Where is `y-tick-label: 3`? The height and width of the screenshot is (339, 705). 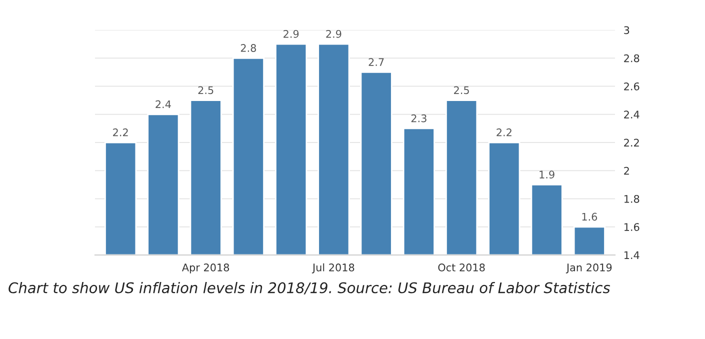
y-tick-label: 3 is located at coordinates (627, 30).